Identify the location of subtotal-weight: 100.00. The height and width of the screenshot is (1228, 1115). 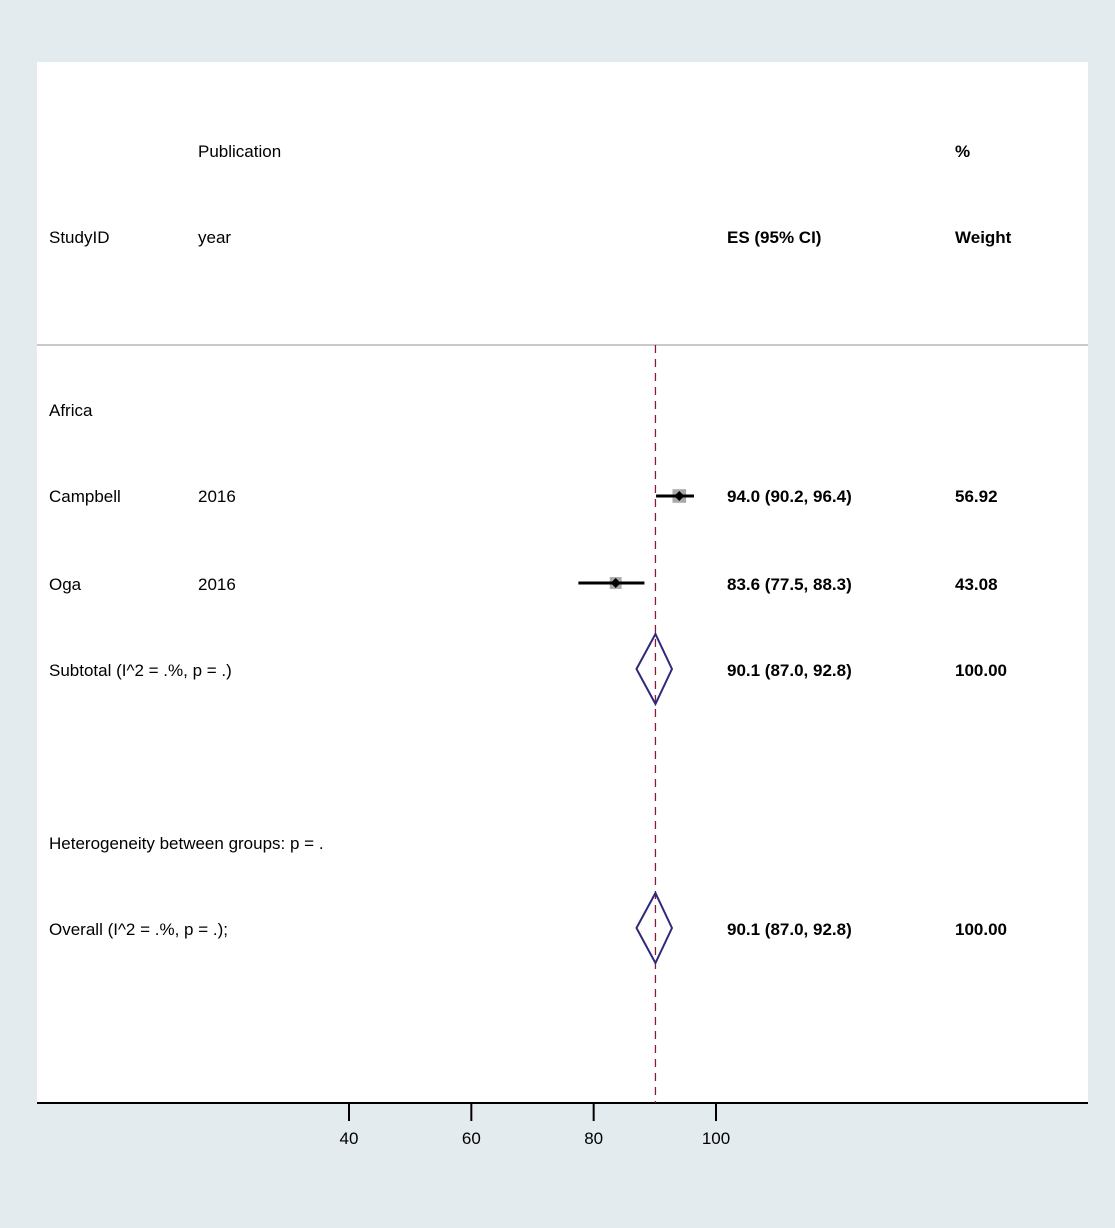
(981, 670).